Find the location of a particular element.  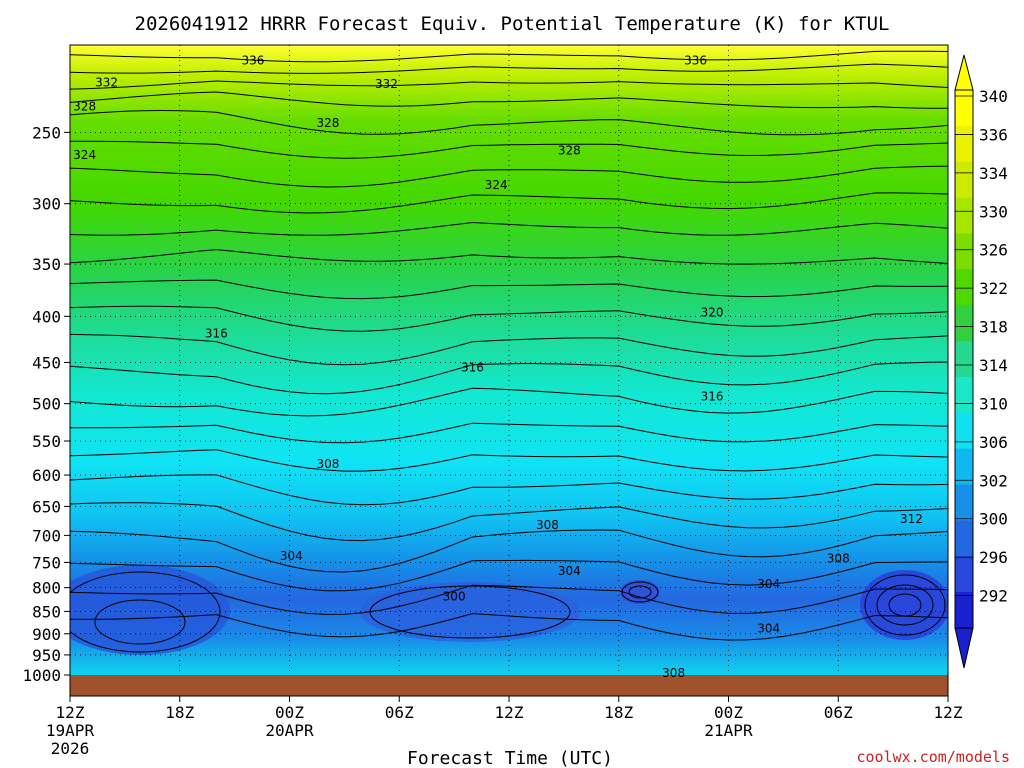

y-tick-label: 950 is located at coordinates (46, 655).